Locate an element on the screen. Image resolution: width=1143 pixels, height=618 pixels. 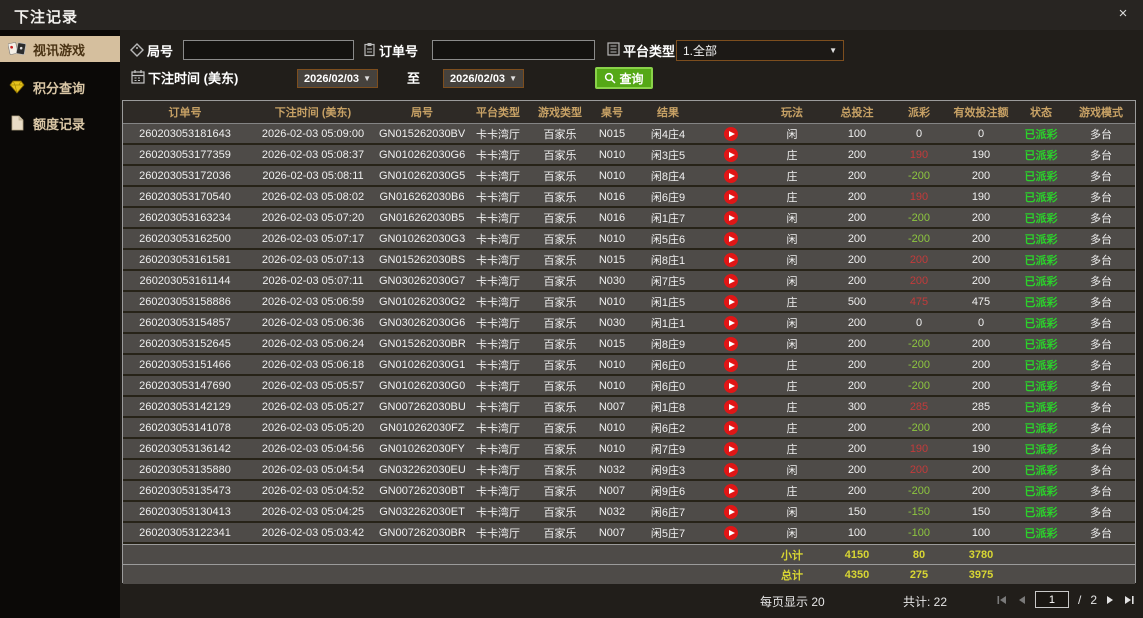
sidebar-item-points-query: 积分查询 is located at coordinates (60, 87).